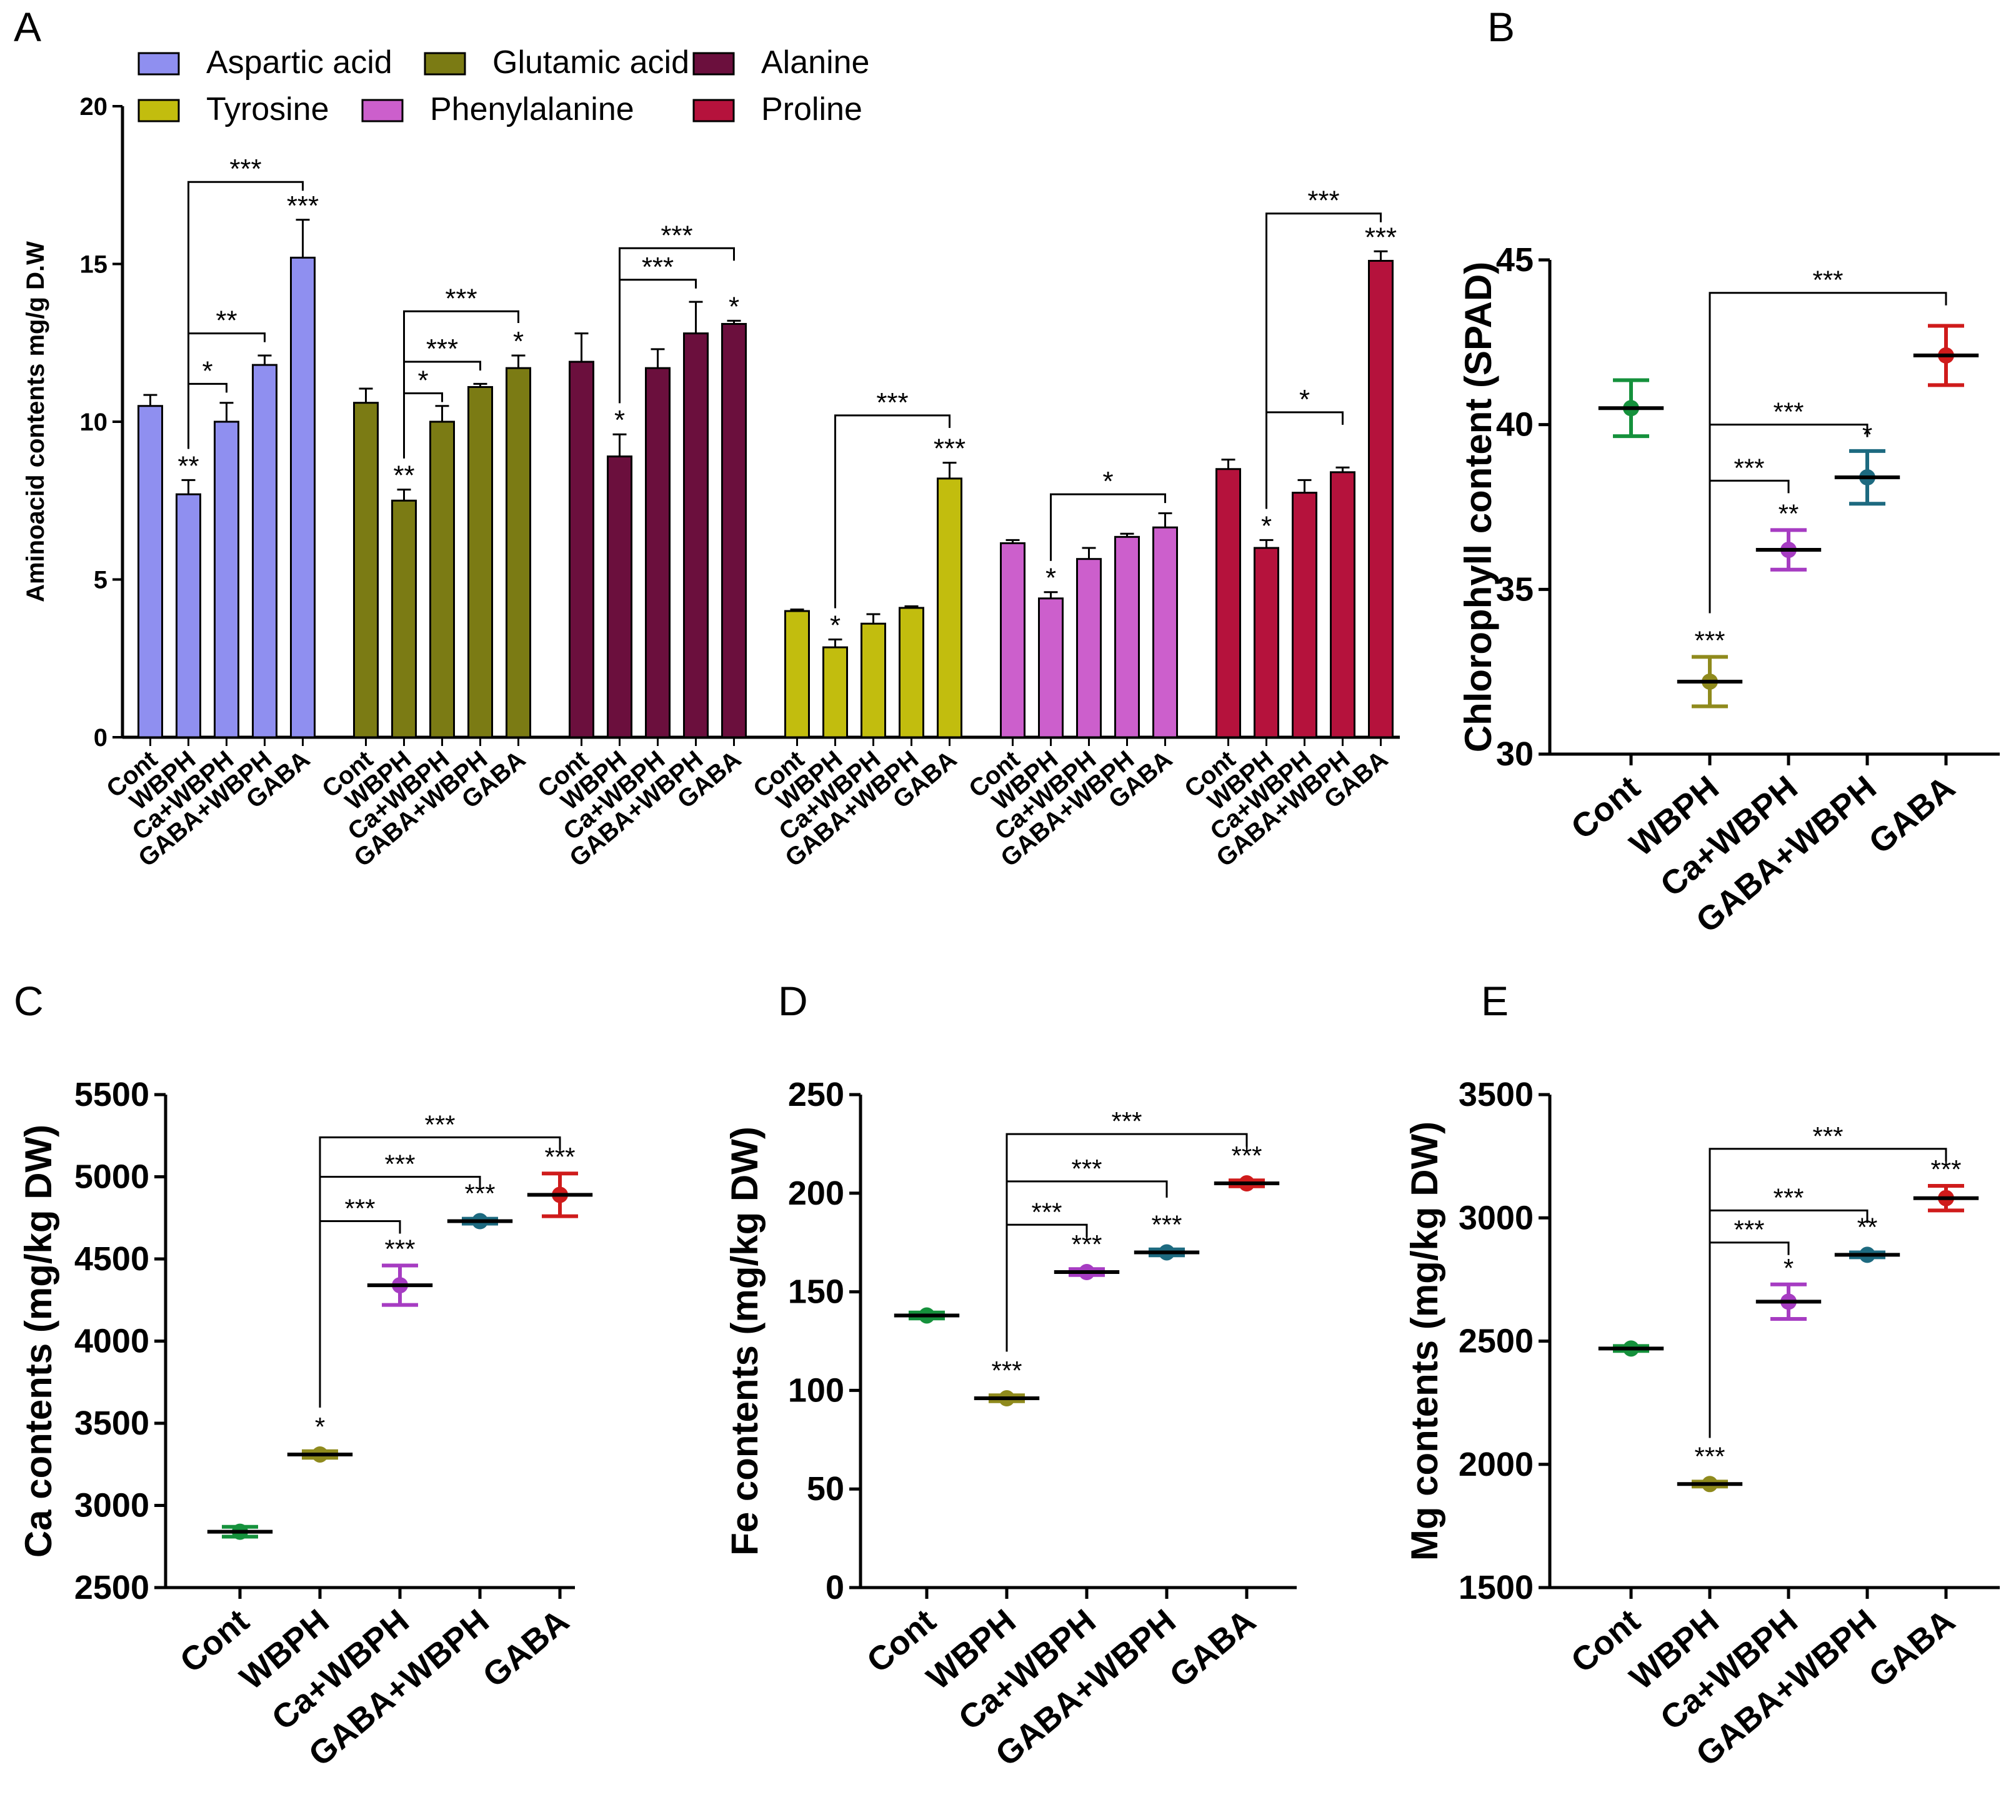 Image resolution: width=2016 pixels, height=1820 pixels. What do you see at coordinates (1424, 1341) in the screenshot?
I see `y-axis-title: Mg contents (mg/kg DW)` at bounding box center [1424, 1341].